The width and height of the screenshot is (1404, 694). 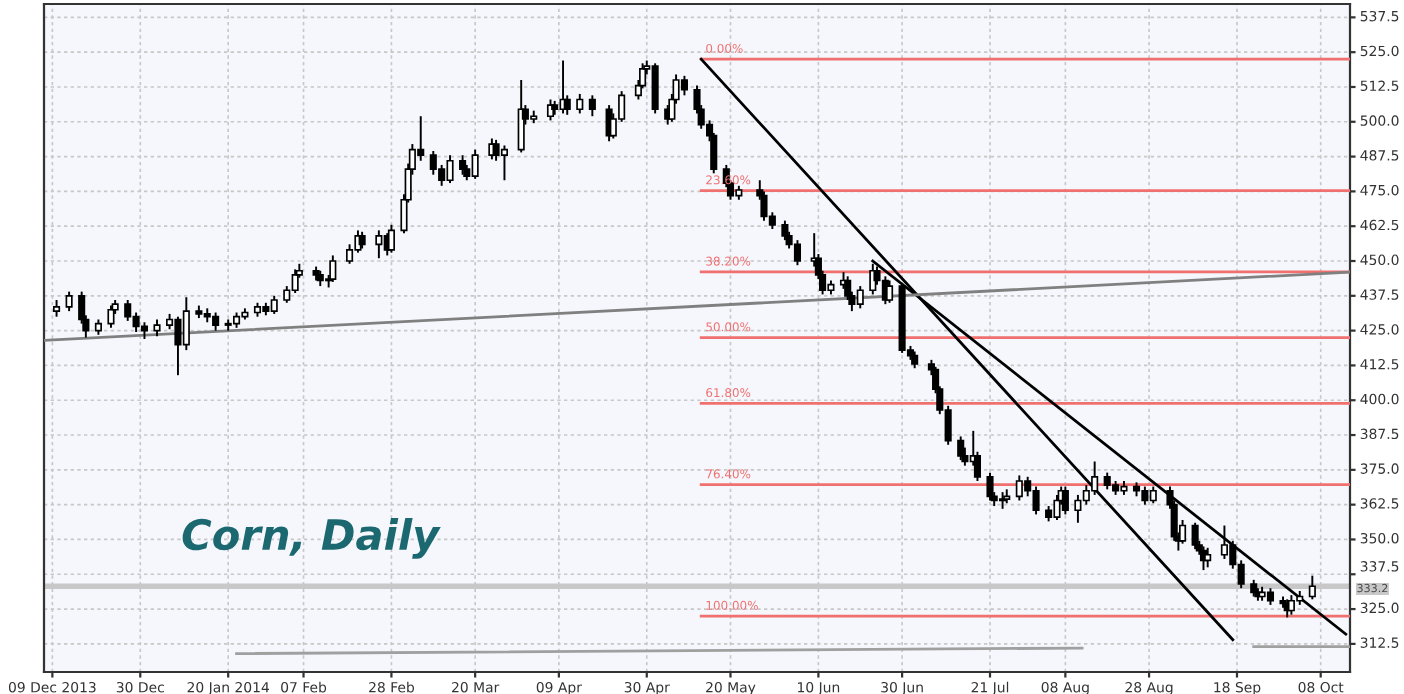 What do you see at coordinates (311, 538) in the screenshot?
I see `annotation: Corn, Daily` at bounding box center [311, 538].